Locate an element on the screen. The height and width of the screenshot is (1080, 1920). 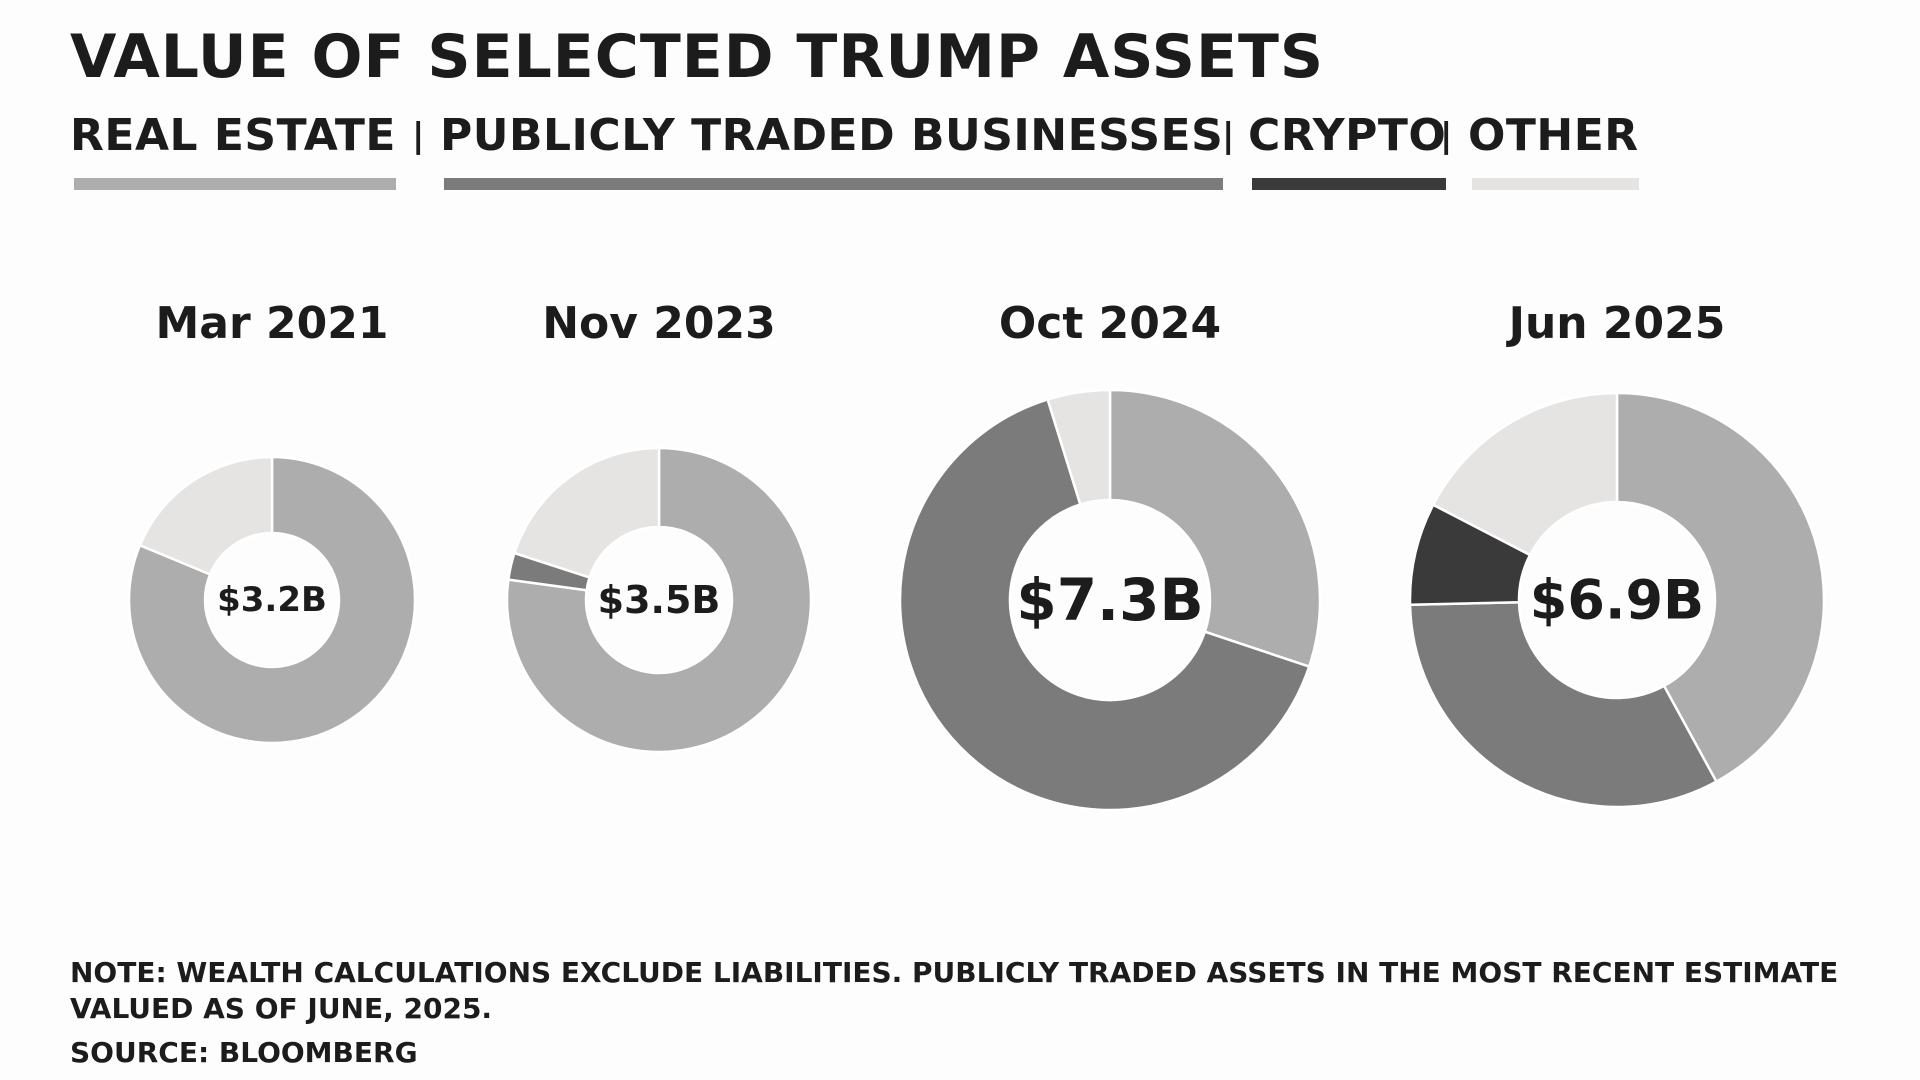
donut-chart-mar-2021: Mar 2021 $3.2B is located at coordinates (272, 521).